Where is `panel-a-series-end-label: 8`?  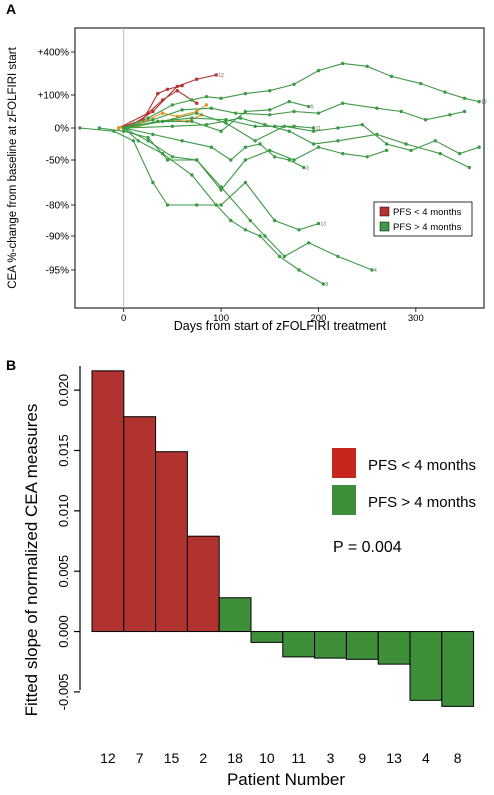
panel-a-series-end-label: 8 is located at coordinates (326, 285).